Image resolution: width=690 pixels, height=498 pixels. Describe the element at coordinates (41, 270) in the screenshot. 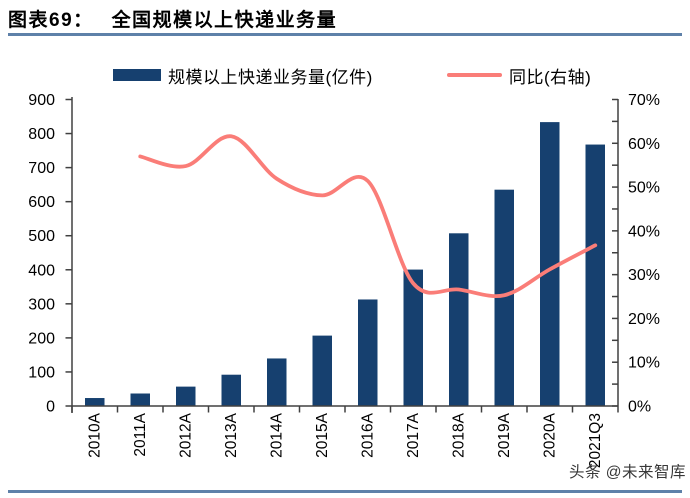

I see `left-axis-label: 400` at that location.